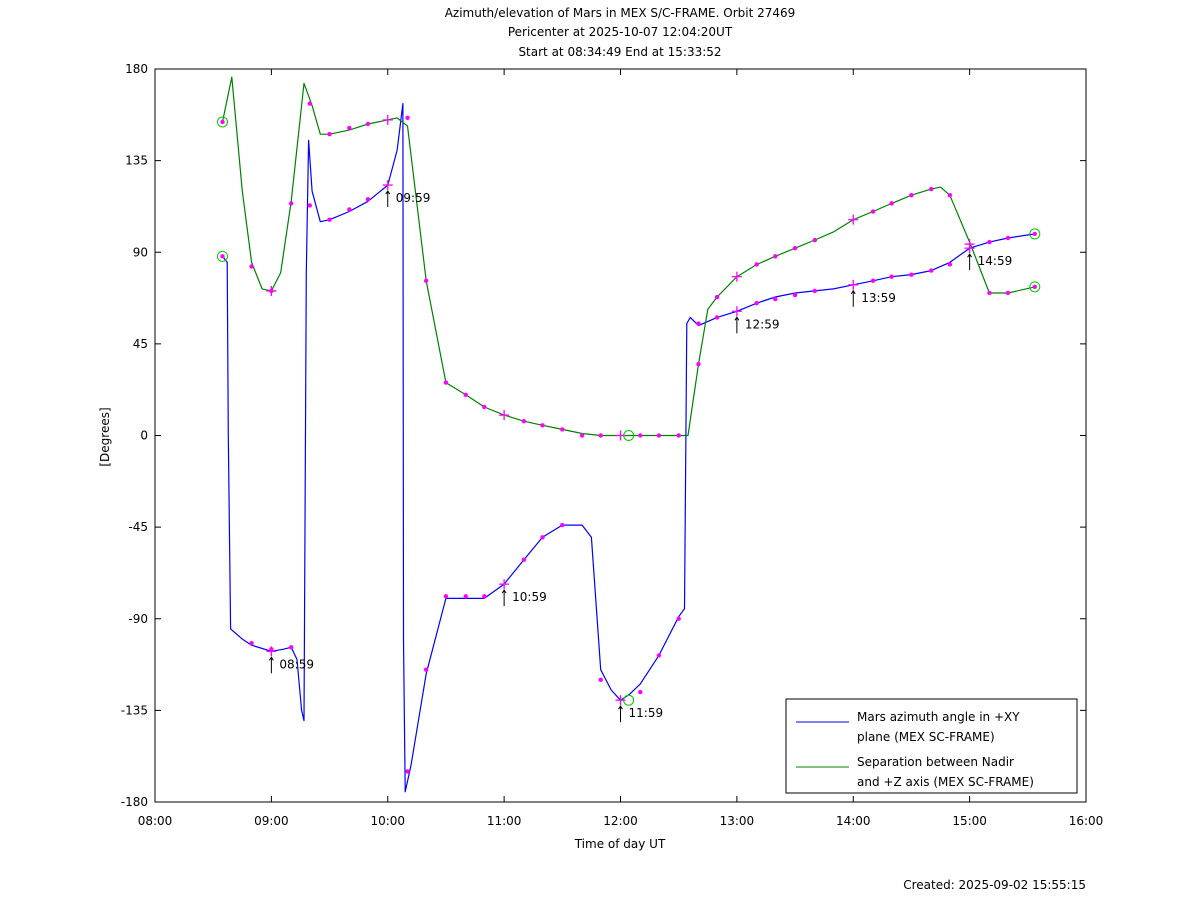 This screenshot has height=901, width=1200. I want to click on x-tick-label: 15:00, so click(969, 821).